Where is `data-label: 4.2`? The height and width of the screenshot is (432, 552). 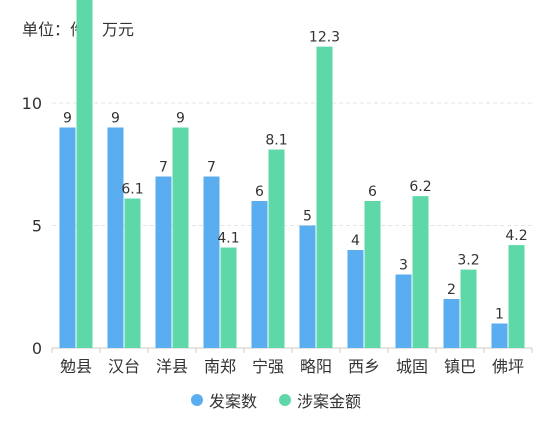 data-label: 4.2 is located at coordinates (516, 236).